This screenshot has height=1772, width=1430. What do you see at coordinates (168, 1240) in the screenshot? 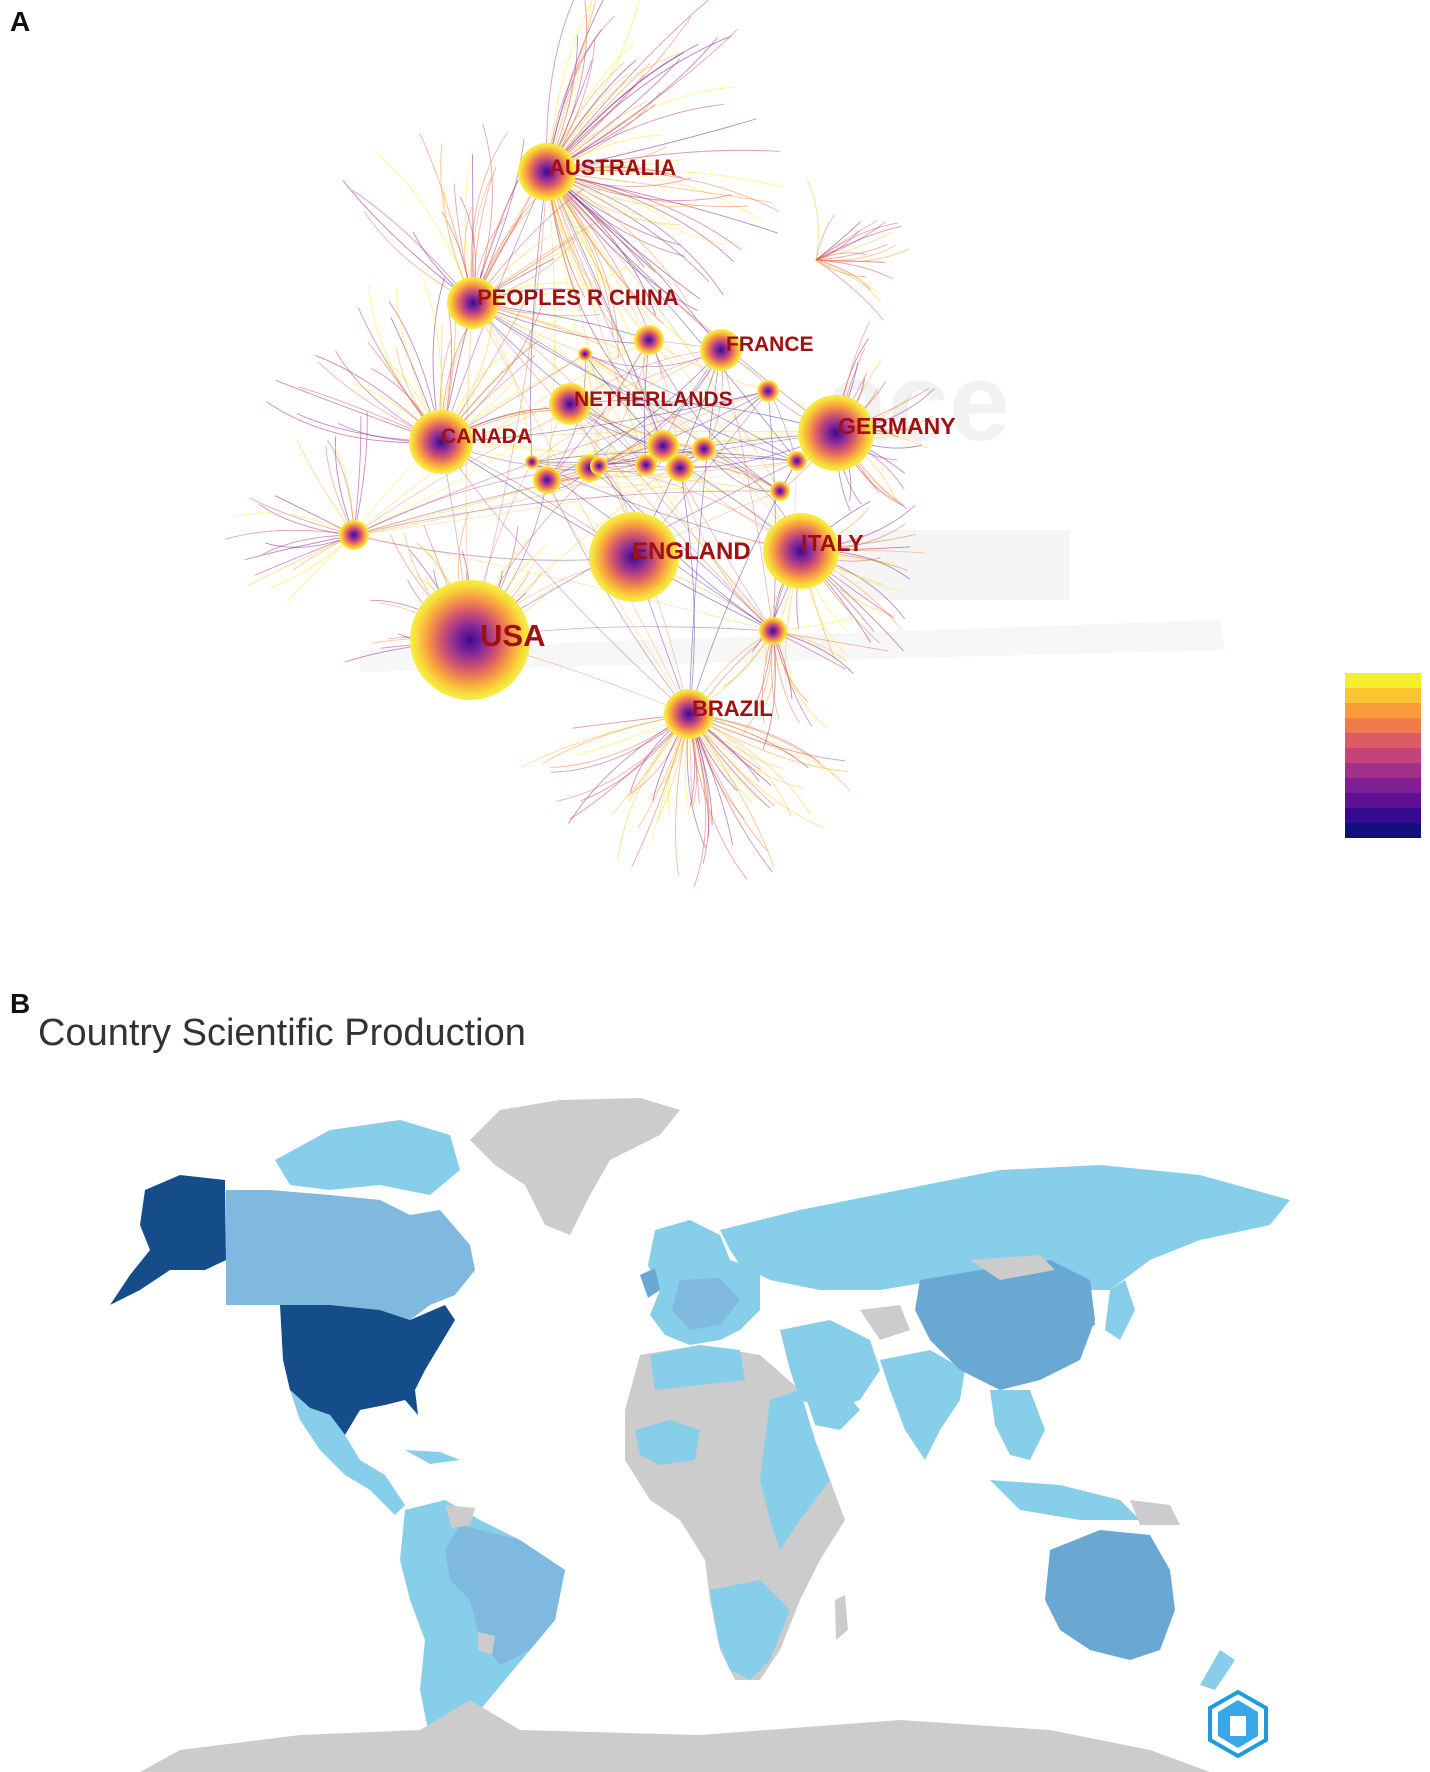
I see `alaska` at bounding box center [168, 1240].